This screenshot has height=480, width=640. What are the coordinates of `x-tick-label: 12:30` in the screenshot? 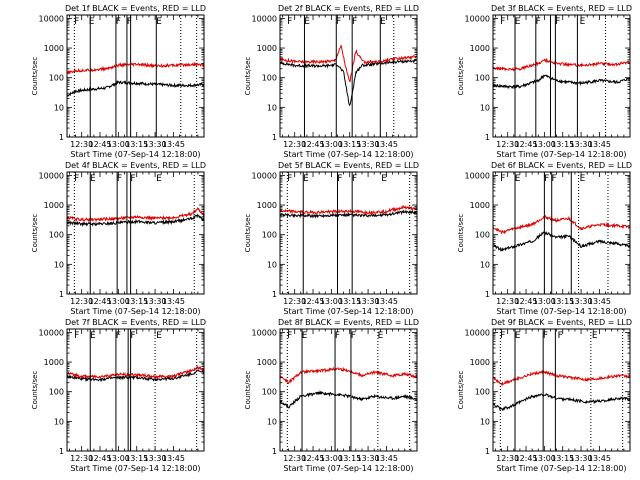 It's located at (294, 144).